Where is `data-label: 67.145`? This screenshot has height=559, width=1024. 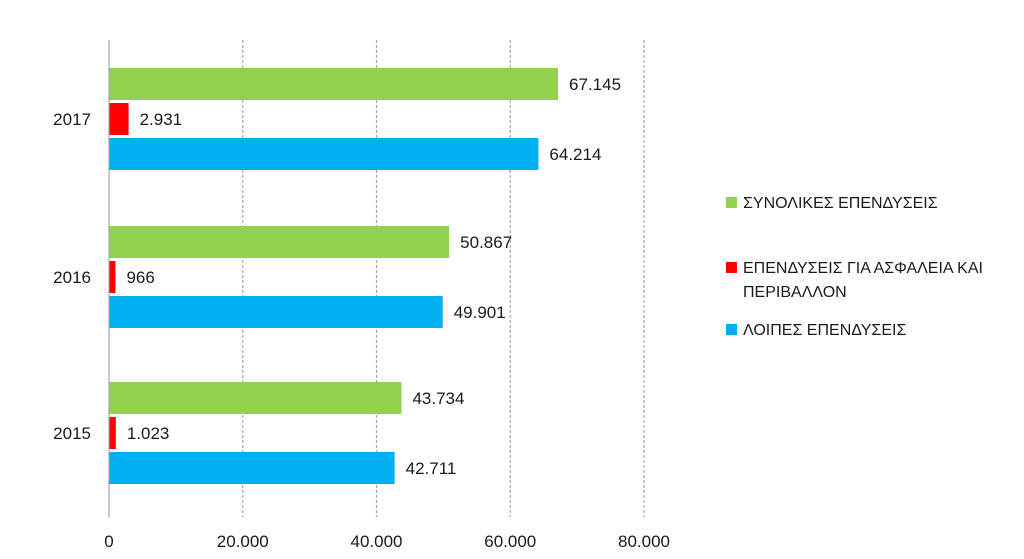 data-label: 67.145 is located at coordinates (595, 84).